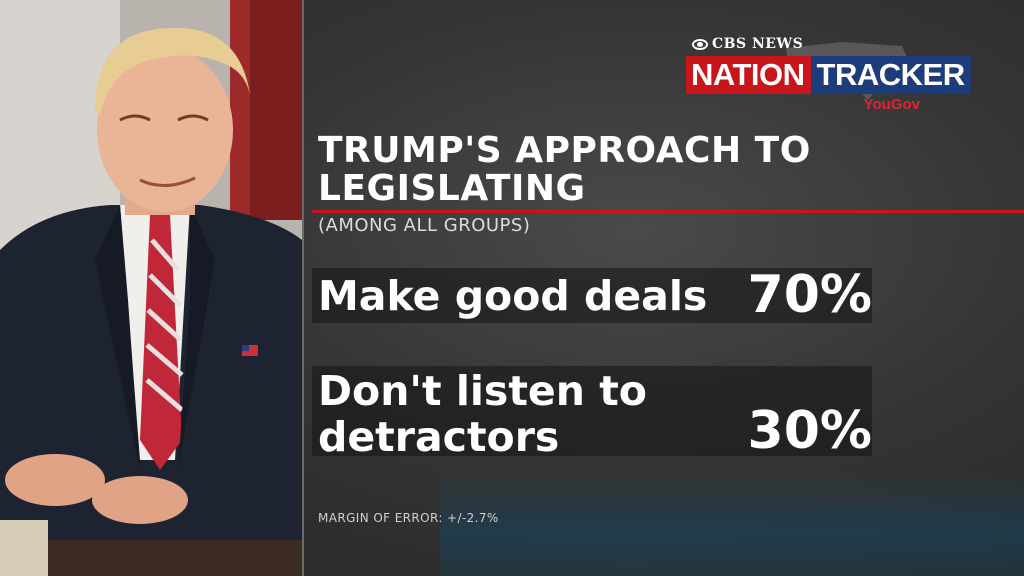 This screenshot has width=1024, height=576. What do you see at coordinates (700, 44) in the screenshot?
I see `cbs-eye-icon` at bounding box center [700, 44].